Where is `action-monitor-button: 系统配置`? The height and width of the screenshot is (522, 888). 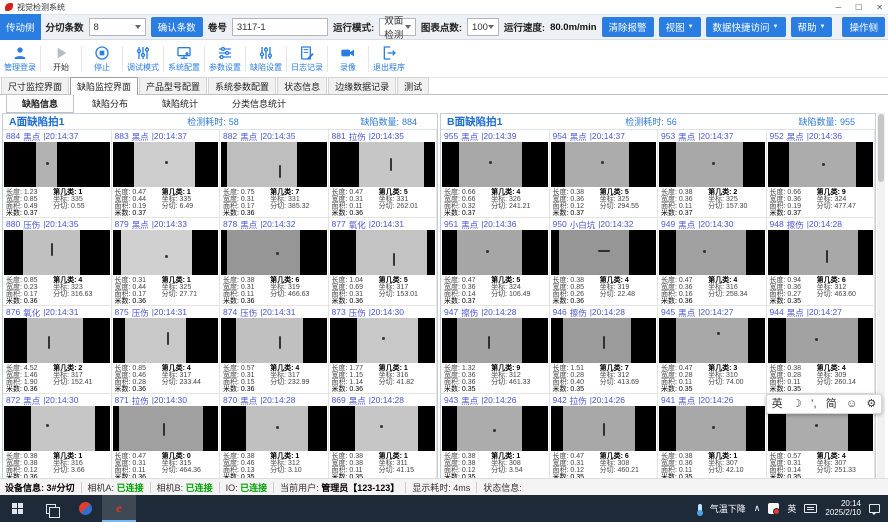 action-monitor-button: 系统配置 is located at coordinates (184, 59).